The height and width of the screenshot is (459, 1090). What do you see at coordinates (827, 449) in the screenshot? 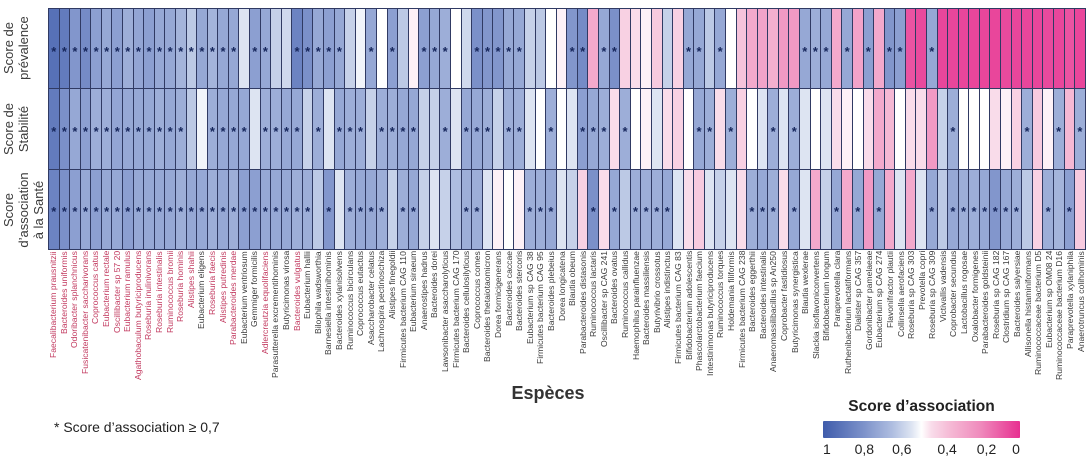
I see `legend-tick: 1` at bounding box center [827, 449].